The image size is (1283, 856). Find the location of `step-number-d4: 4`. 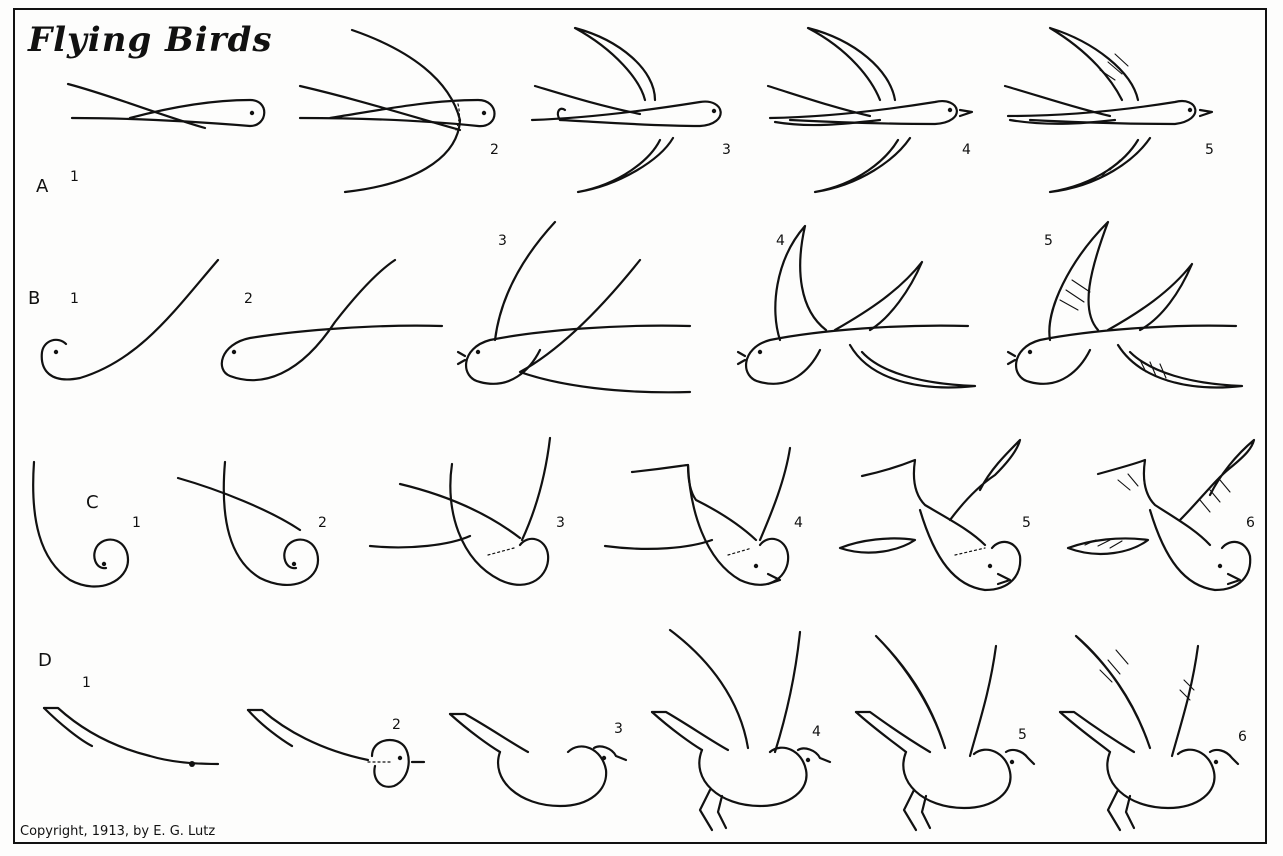

step-number-d4: 4 is located at coordinates (816, 732).